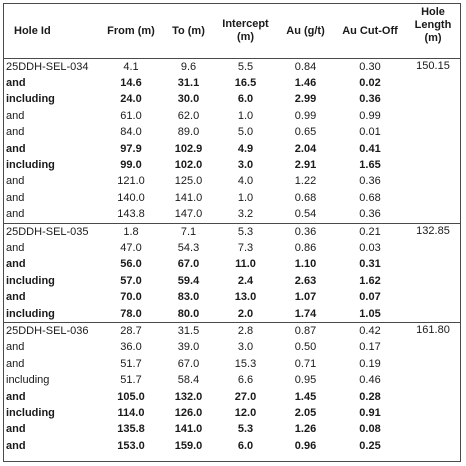 The image size is (466, 466). What do you see at coordinates (305, 380) in the screenshot?
I see `cell-au: 0.95` at bounding box center [305, 380].